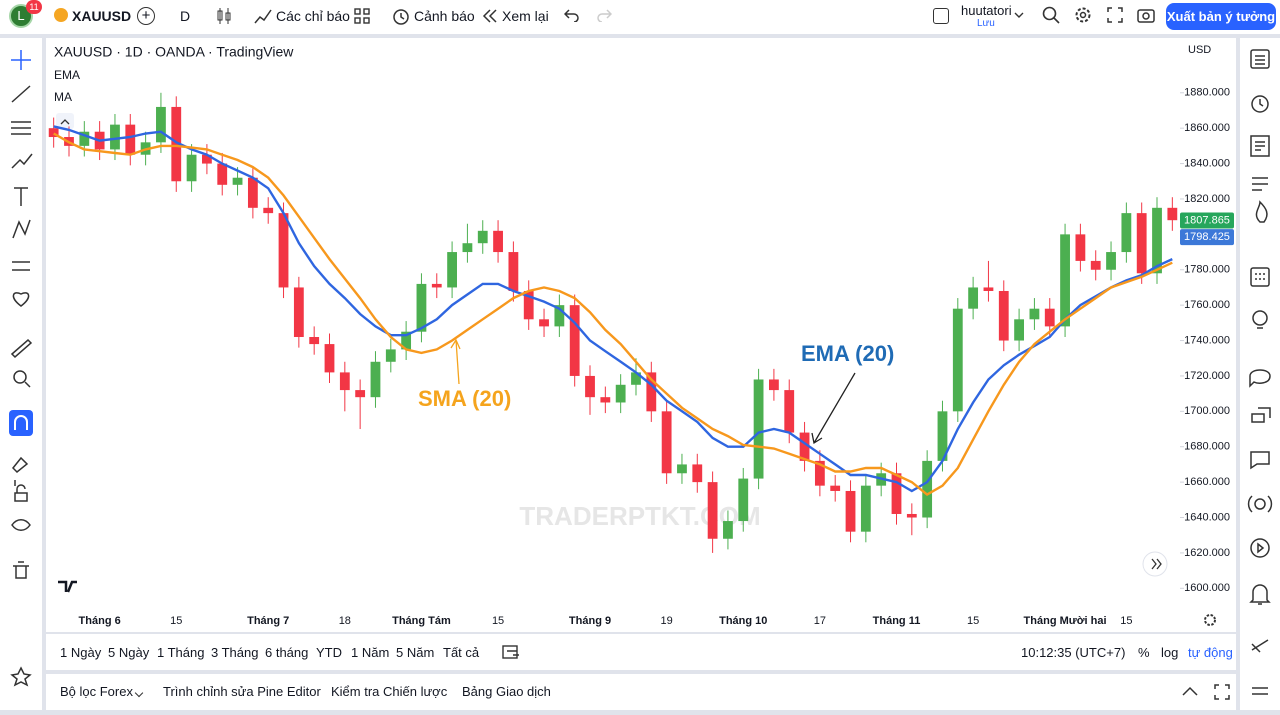 The image size is (1280, 715). What do you see at coordinates (1210, 652) in the screenshot?
I see `scale-option: tự động` at bounding box center [1210, 652].